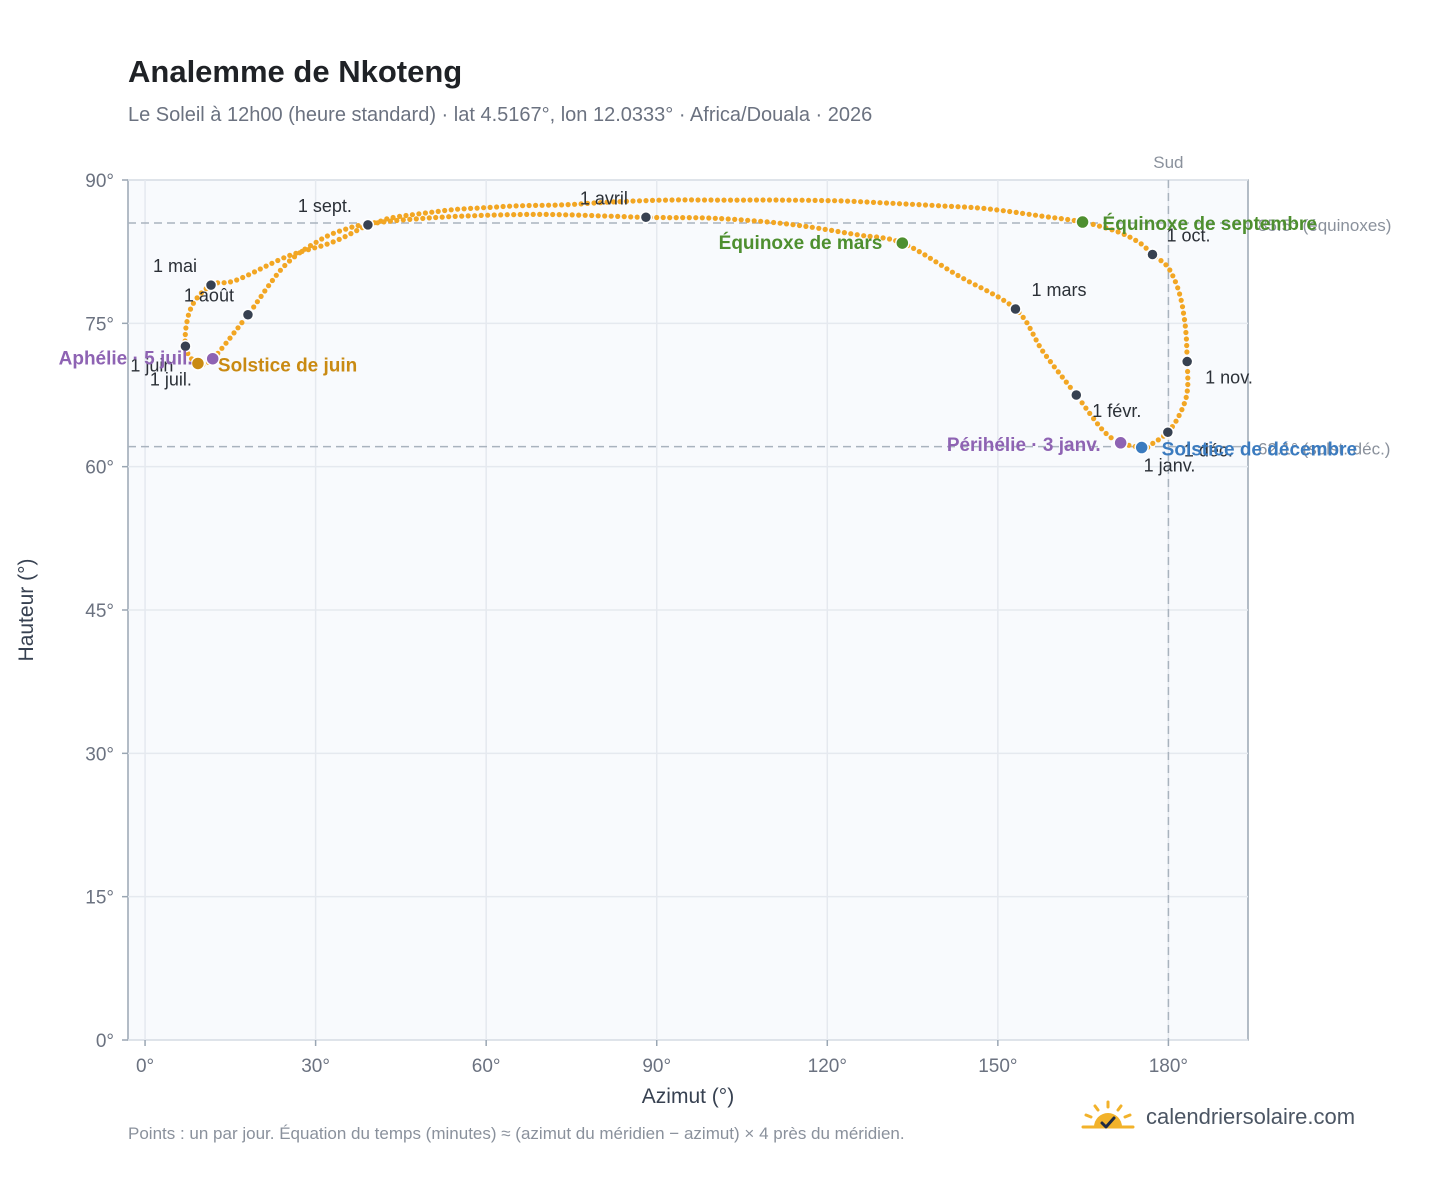  What do you see at coordinates (315, 1066) in the screenshot?
I see `x-tick-label: 30°` at bounding box center [315, 1066].